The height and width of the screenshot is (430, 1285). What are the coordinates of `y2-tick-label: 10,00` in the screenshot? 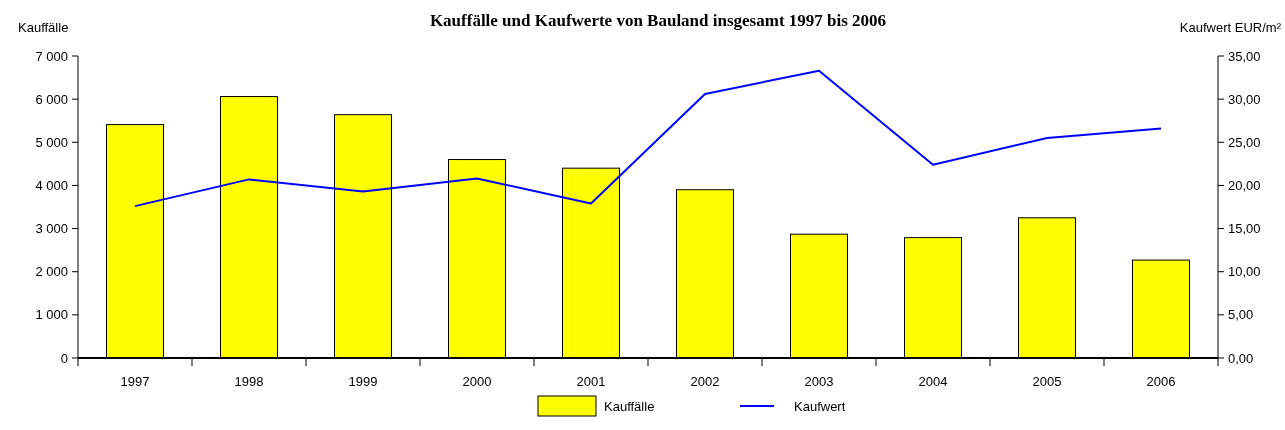 It's located at (1244, 272).